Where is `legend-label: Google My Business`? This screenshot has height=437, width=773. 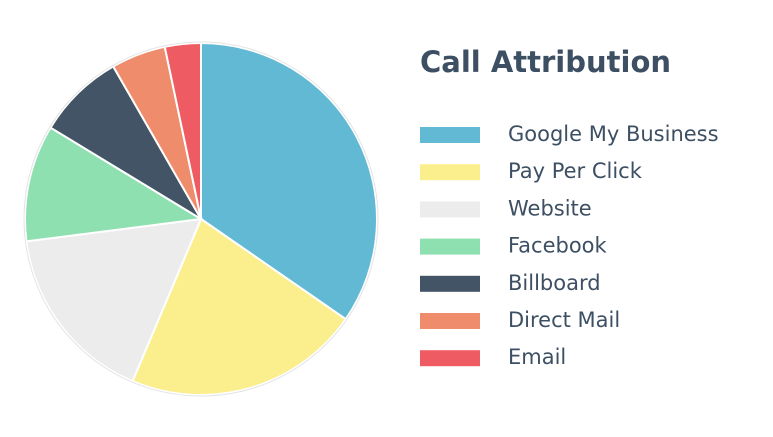 legend-label: Google My Business is located at coordinates (613, 134).